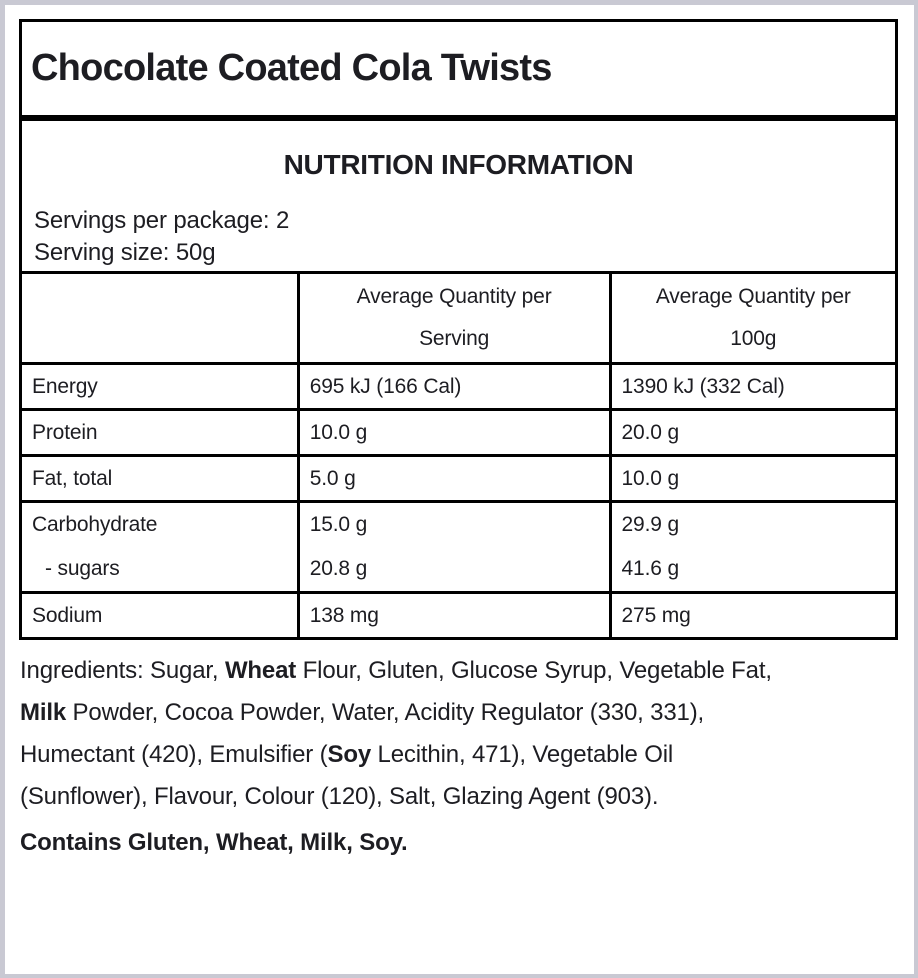 Image resolution: width=918 pixels, height=978 pixels. I want to click on carbohydrate-per-serving: 15.0 g, so click(338, 524).